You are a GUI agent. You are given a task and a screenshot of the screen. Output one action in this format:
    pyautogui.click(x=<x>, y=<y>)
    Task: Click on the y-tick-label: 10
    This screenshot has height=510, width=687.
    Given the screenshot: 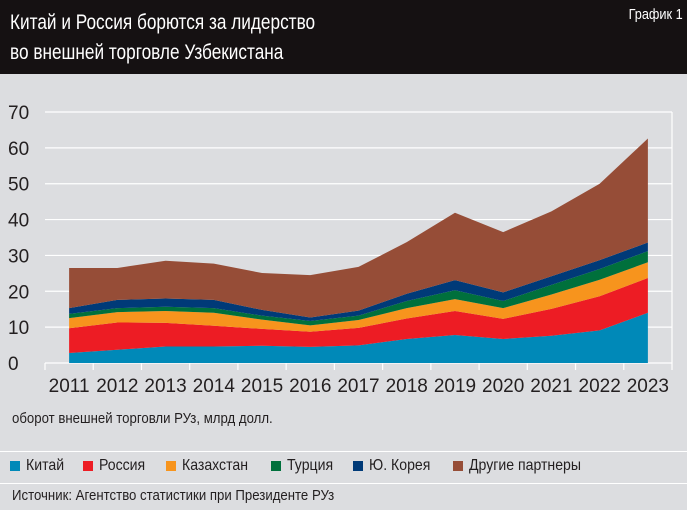 What is the action you would take?
    pyautogui.click(x=18, y=328)
    